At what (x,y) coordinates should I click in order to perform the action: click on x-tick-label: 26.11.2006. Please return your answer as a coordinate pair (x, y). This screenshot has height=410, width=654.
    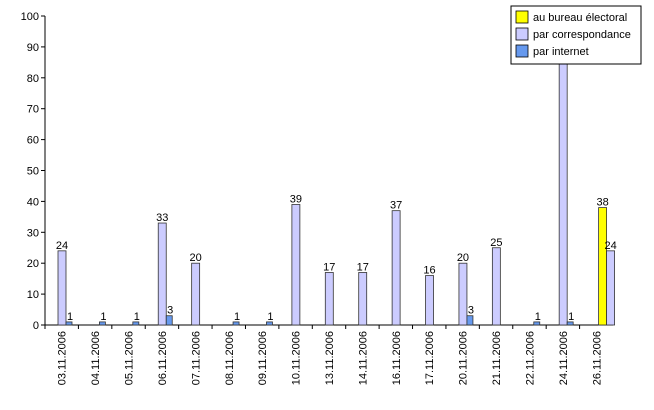
    Looking at the image, I should click on (597, 358).